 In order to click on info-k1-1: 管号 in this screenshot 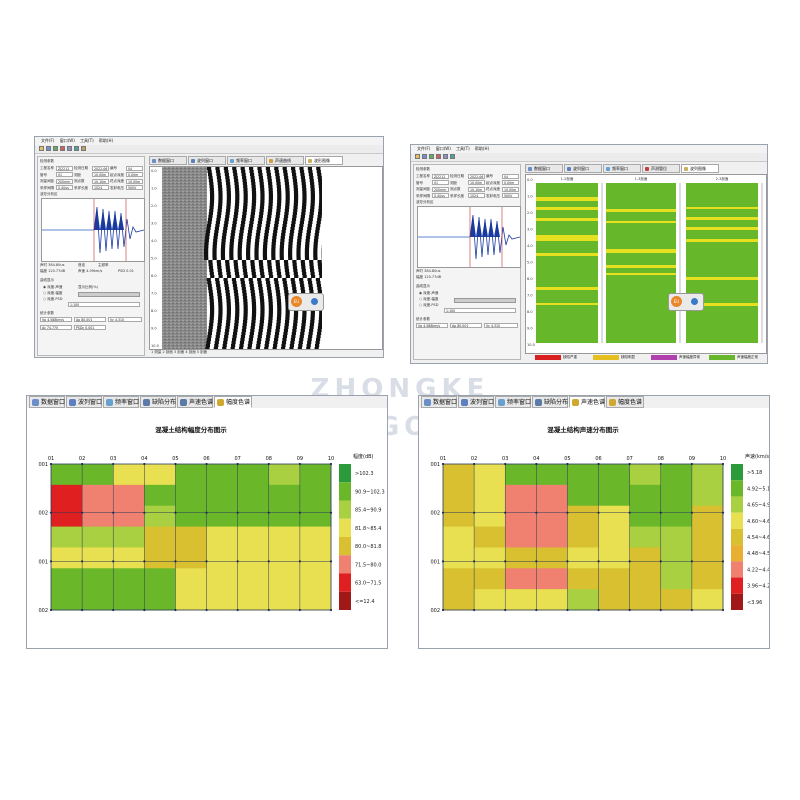, I will do `click(43, 174)`.